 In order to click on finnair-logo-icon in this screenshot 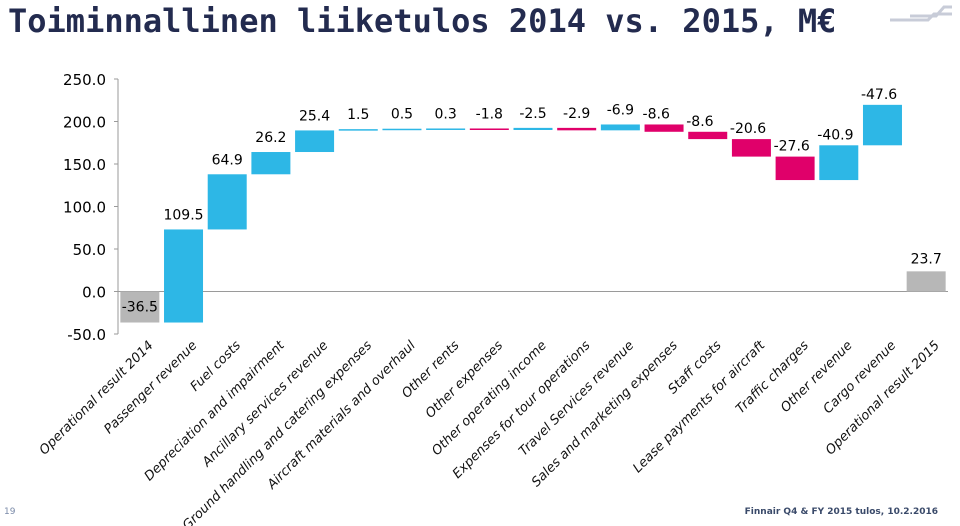, I will do `click(921, 13)`.